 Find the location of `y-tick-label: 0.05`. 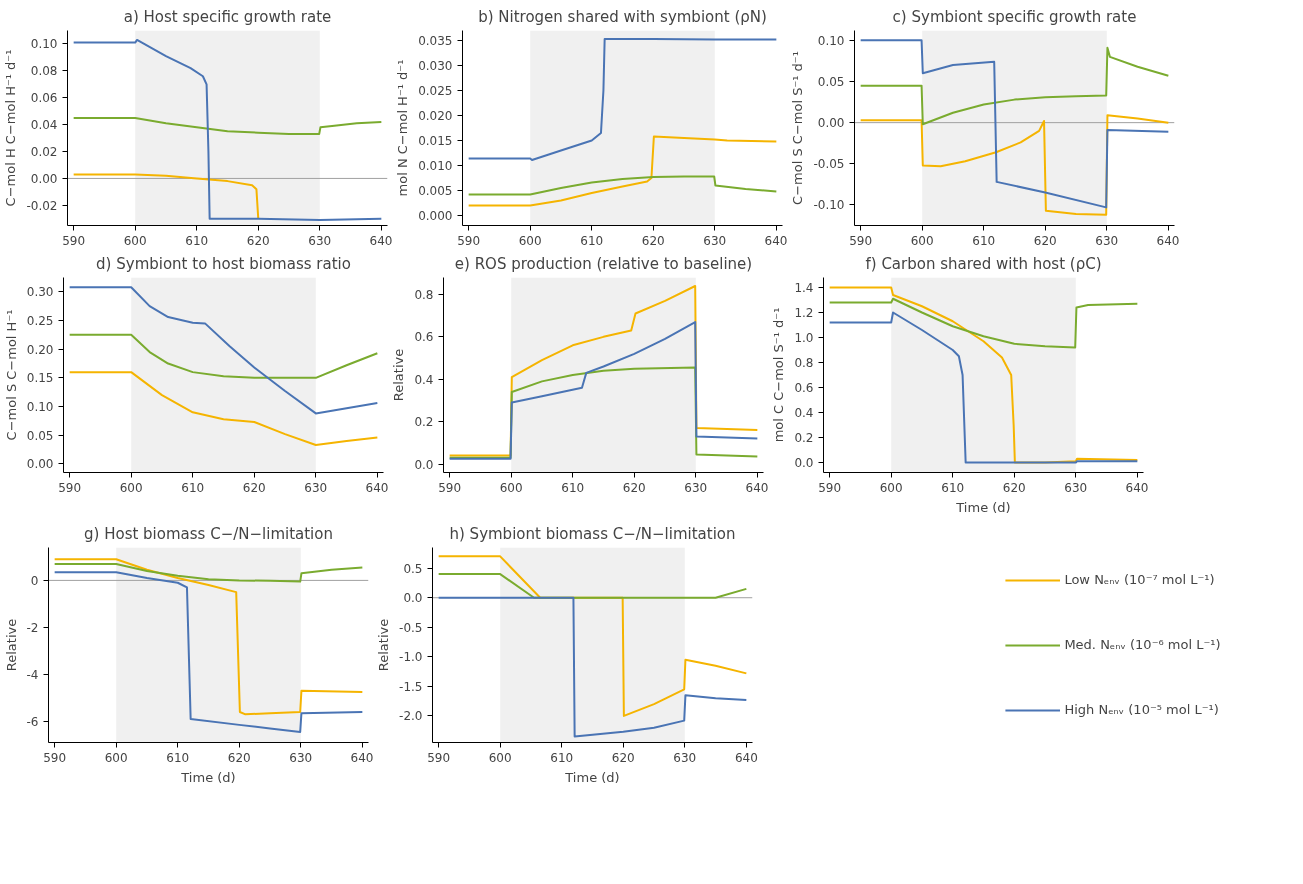

y-tick-label: 0.05 is located at coordinates (831, 82).